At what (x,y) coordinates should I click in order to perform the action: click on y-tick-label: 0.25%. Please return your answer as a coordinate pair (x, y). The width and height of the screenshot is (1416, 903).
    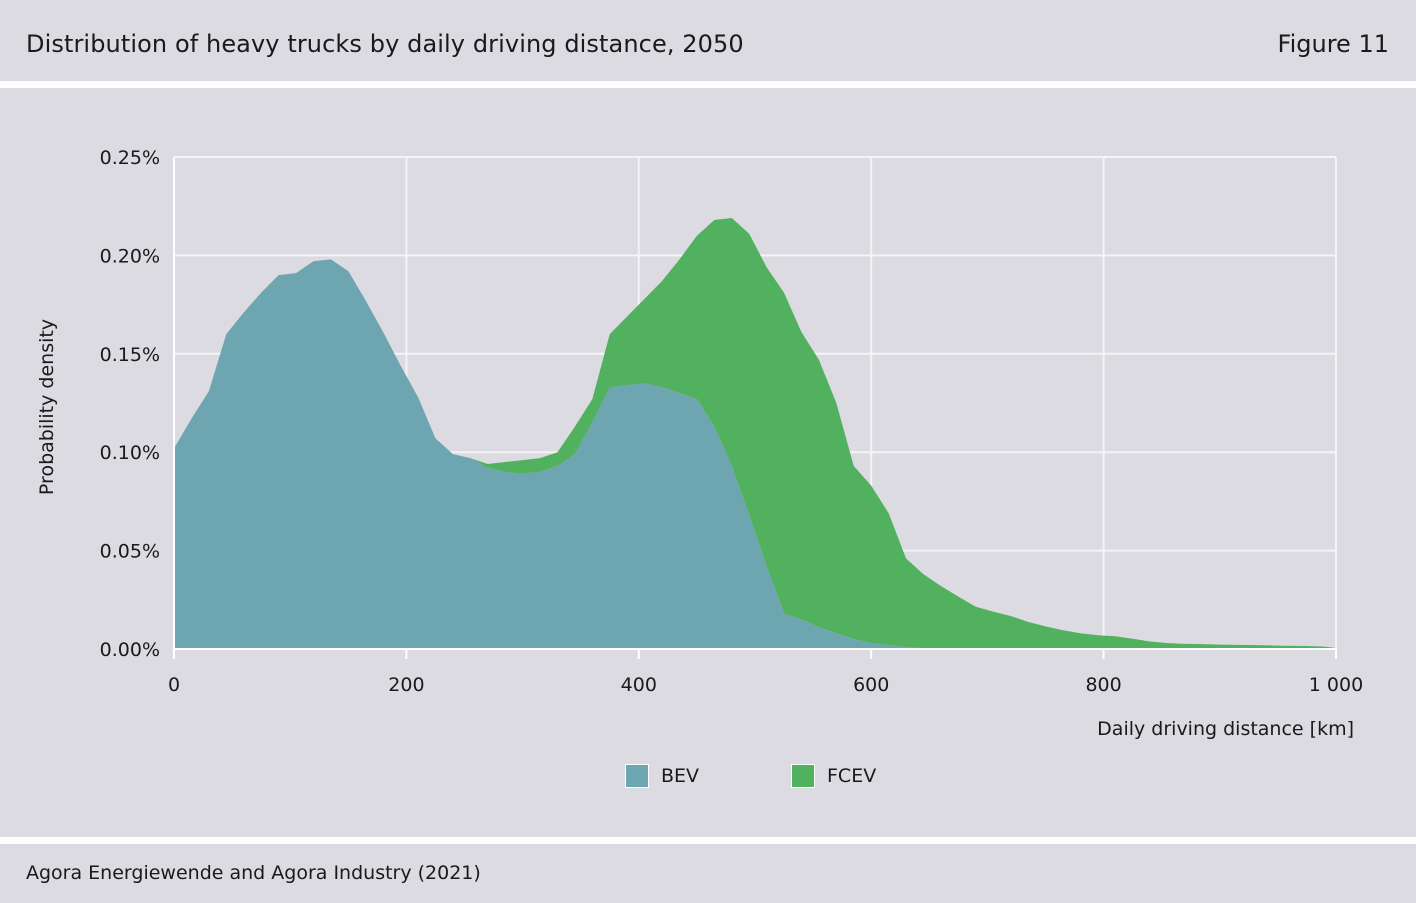
    Looking at the image, I should click on (130, 158).